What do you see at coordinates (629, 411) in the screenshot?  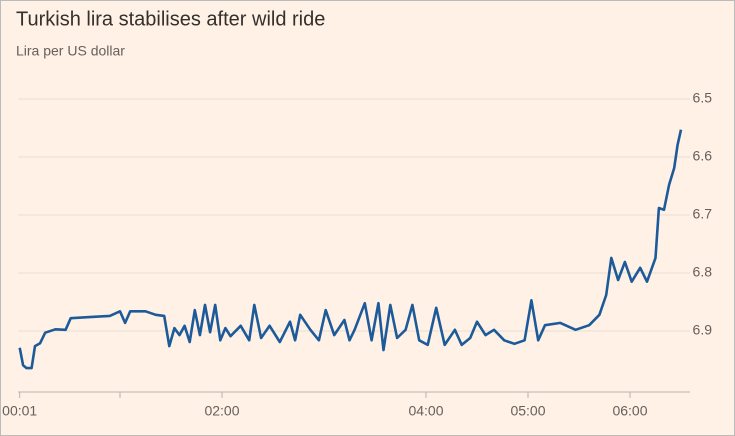 I see `x-tick-label: 06:00` at bounding box center [629, 411].